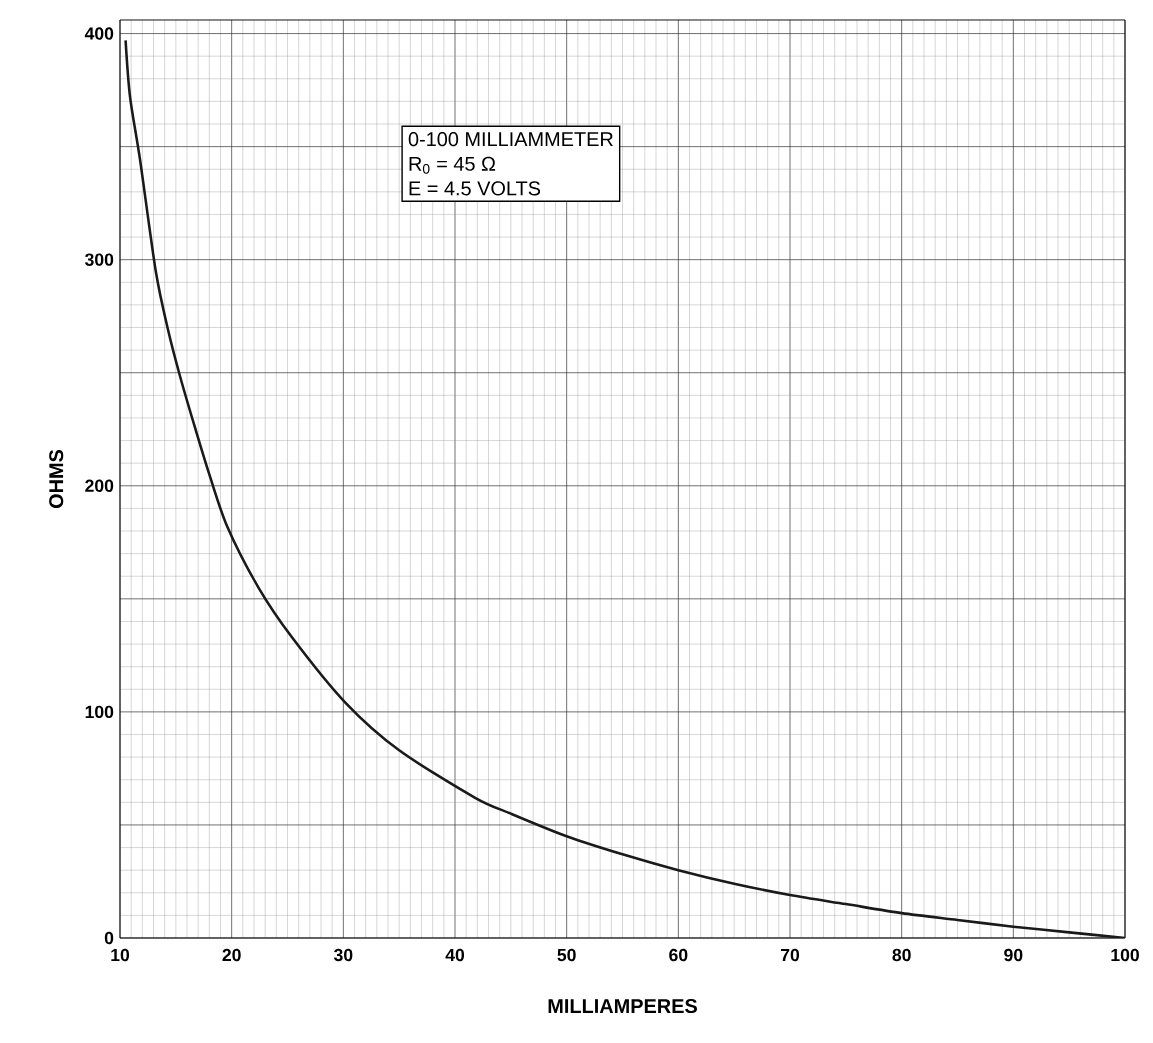 This screenshot has height=1043, width=1153. Describe the element at coordinates (622, 1006) in the screenshot. I see `x-axis-title: MILLIAMPERES` at that location.